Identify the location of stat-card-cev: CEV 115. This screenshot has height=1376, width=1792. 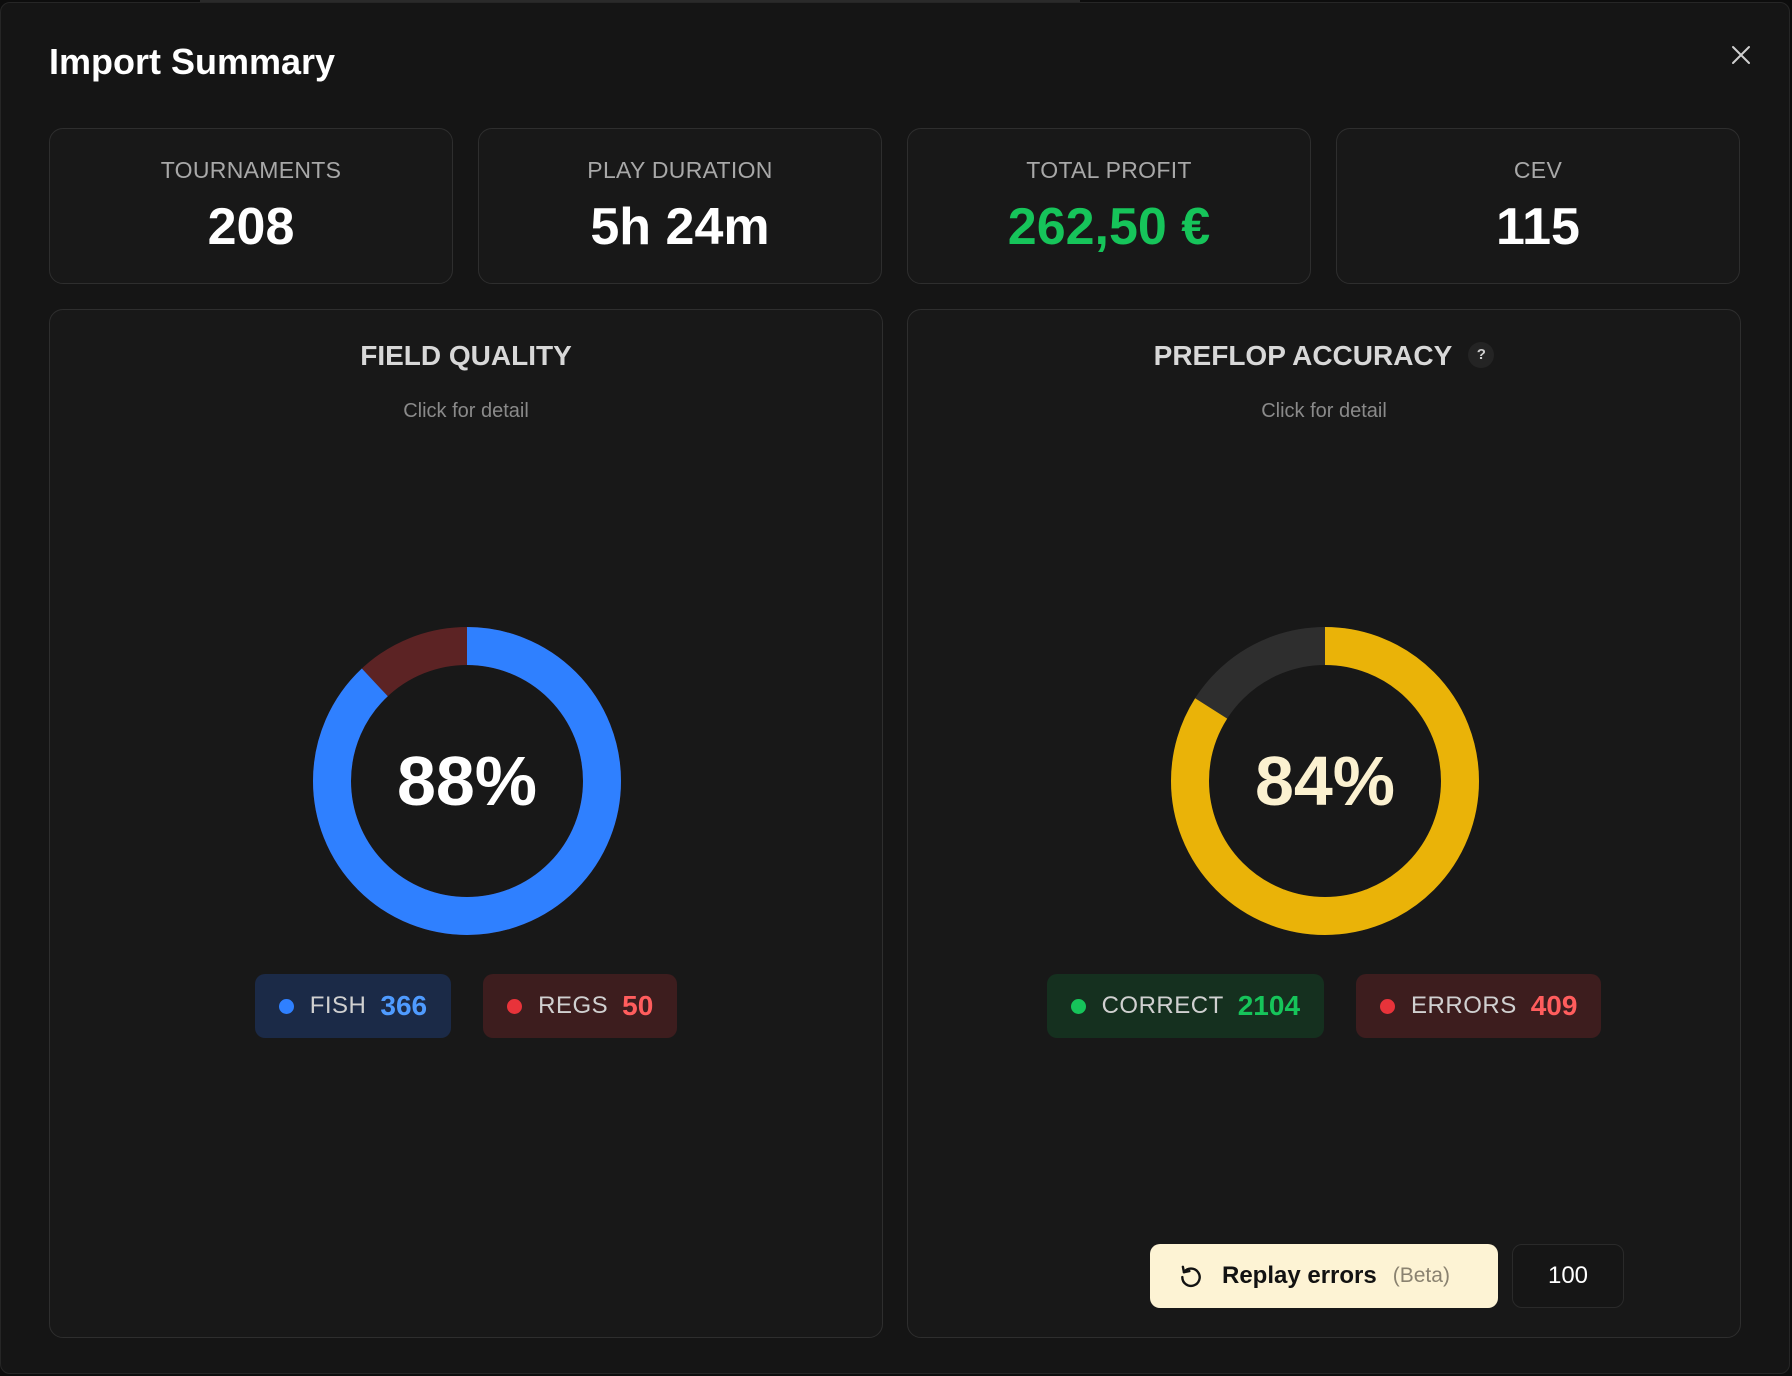
(1538, 206).